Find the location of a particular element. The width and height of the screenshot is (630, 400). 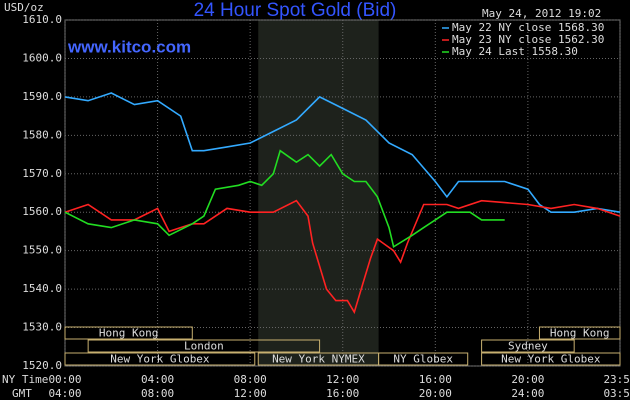

y-unit: USD/oz is located at coordinates (24, 7).